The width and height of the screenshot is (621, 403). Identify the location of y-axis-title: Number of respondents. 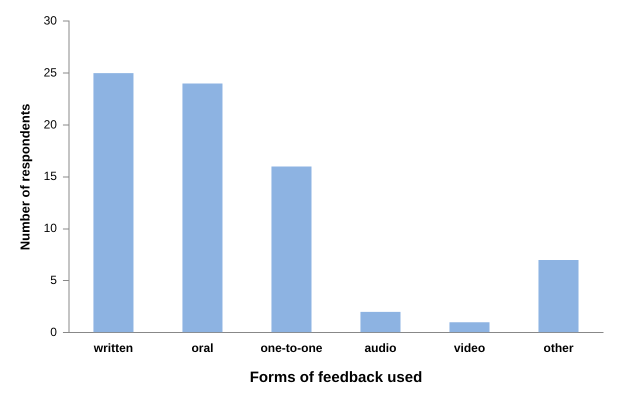
(24, 177).